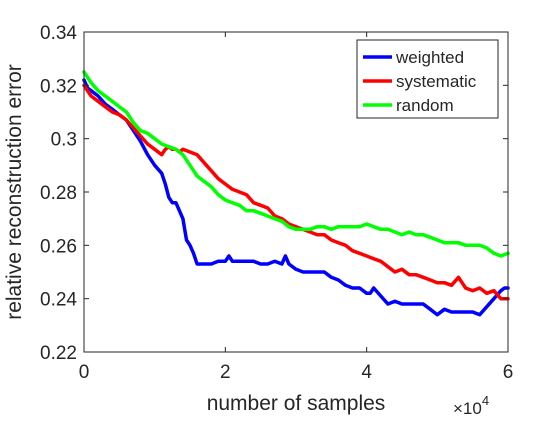  Describe the element at coordinates (296, 403) in the screenshot. I see `x-axis-label: number of samples` at that location.